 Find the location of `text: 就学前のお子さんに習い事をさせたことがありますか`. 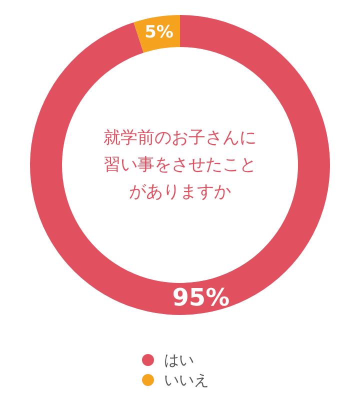

text: 就学前のお子さんに習い事をさせたことがありますか is located at coordinates (180, 165).